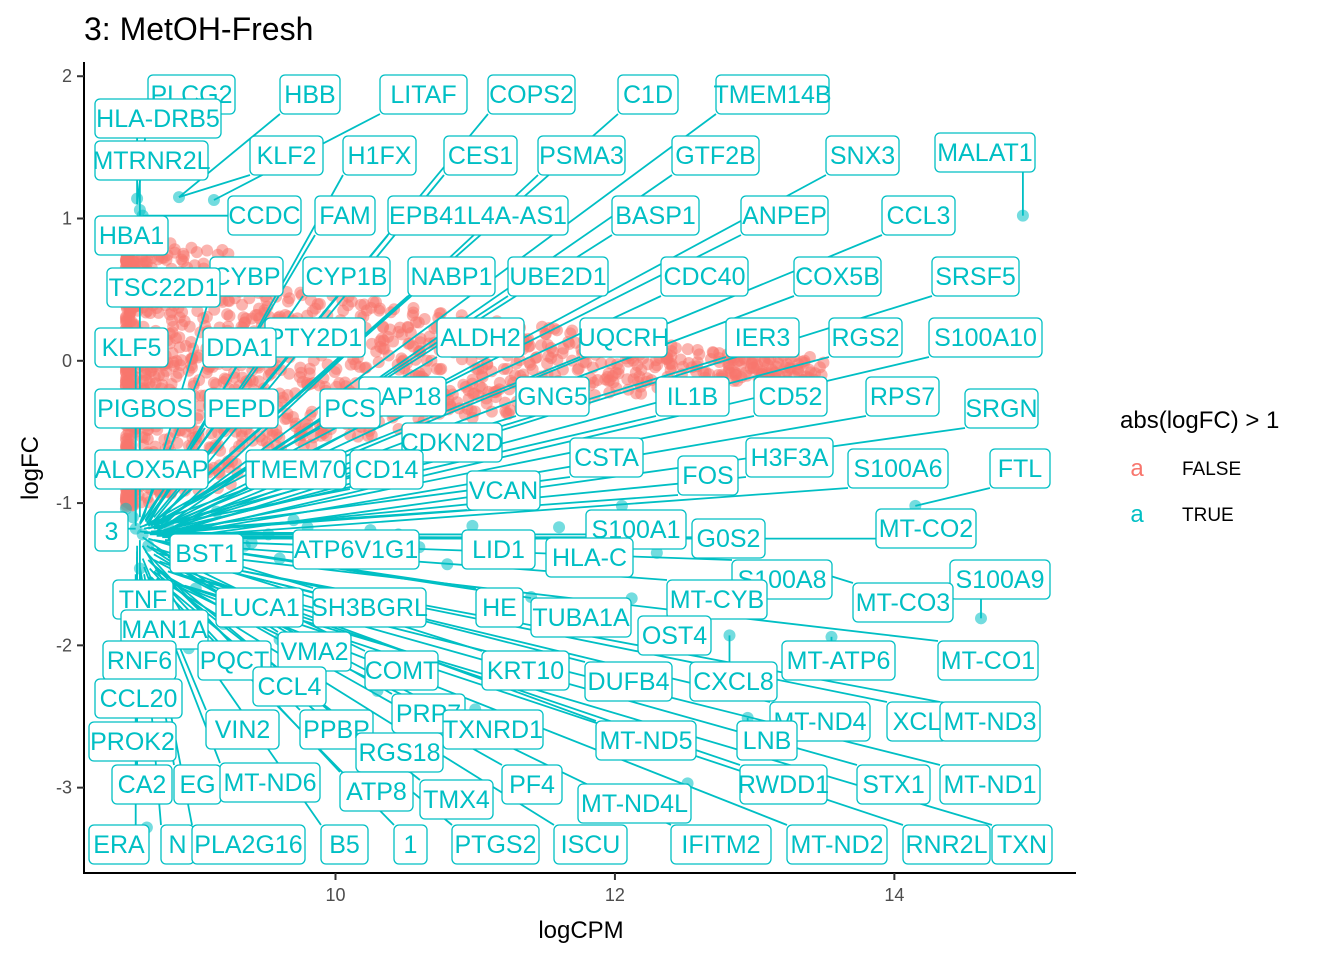 The image size is (1344, 960). Describe the element at coordinates (705, 277) in the screenshot. I see `gene-label: CDC40` at that location.